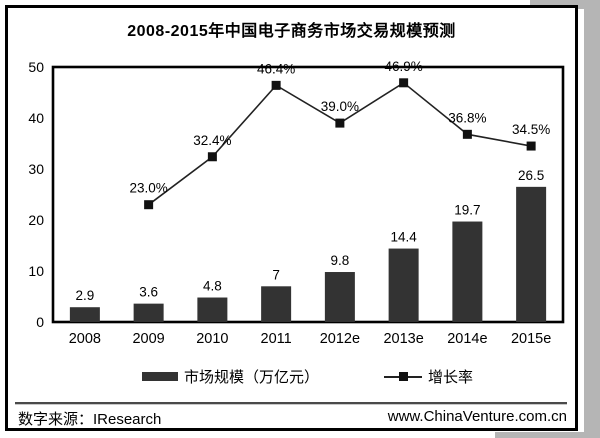  Describe the element at coordinates (451, 377) in the screenshot. I see `legend-line-label: 增长率` at that location.